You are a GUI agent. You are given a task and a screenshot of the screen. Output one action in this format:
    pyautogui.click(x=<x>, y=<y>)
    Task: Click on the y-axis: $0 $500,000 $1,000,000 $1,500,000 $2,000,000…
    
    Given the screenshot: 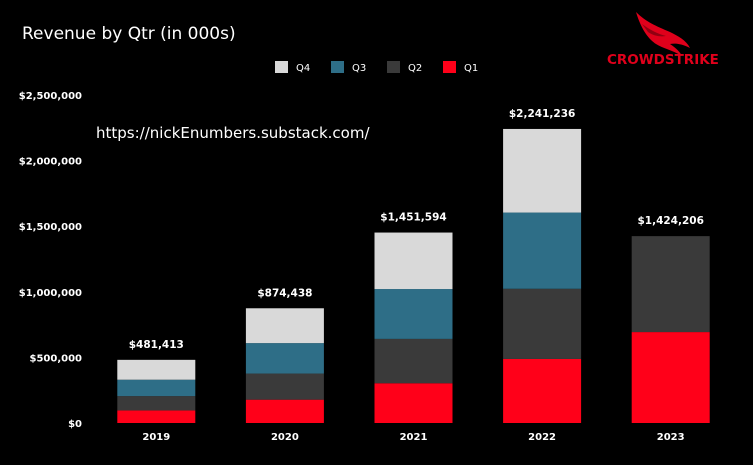 What is the action you would take?
    pyautogui.click(x=50, y=260)
    